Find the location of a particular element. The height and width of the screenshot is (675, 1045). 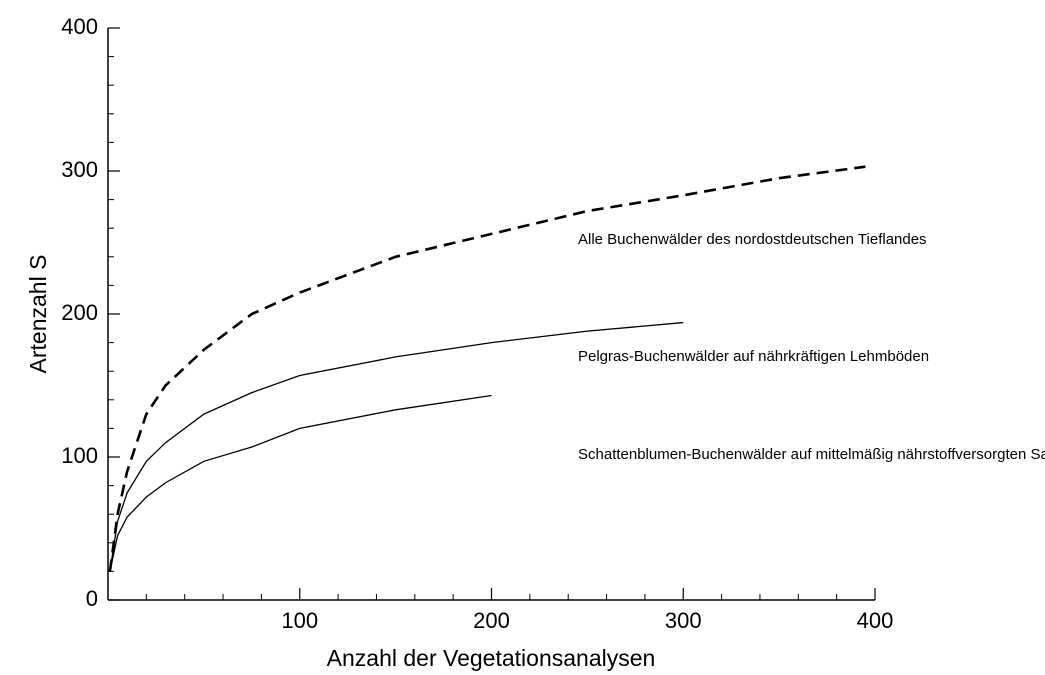

y-axis-title: Artenzahl S is located at coordinates (38, 314).